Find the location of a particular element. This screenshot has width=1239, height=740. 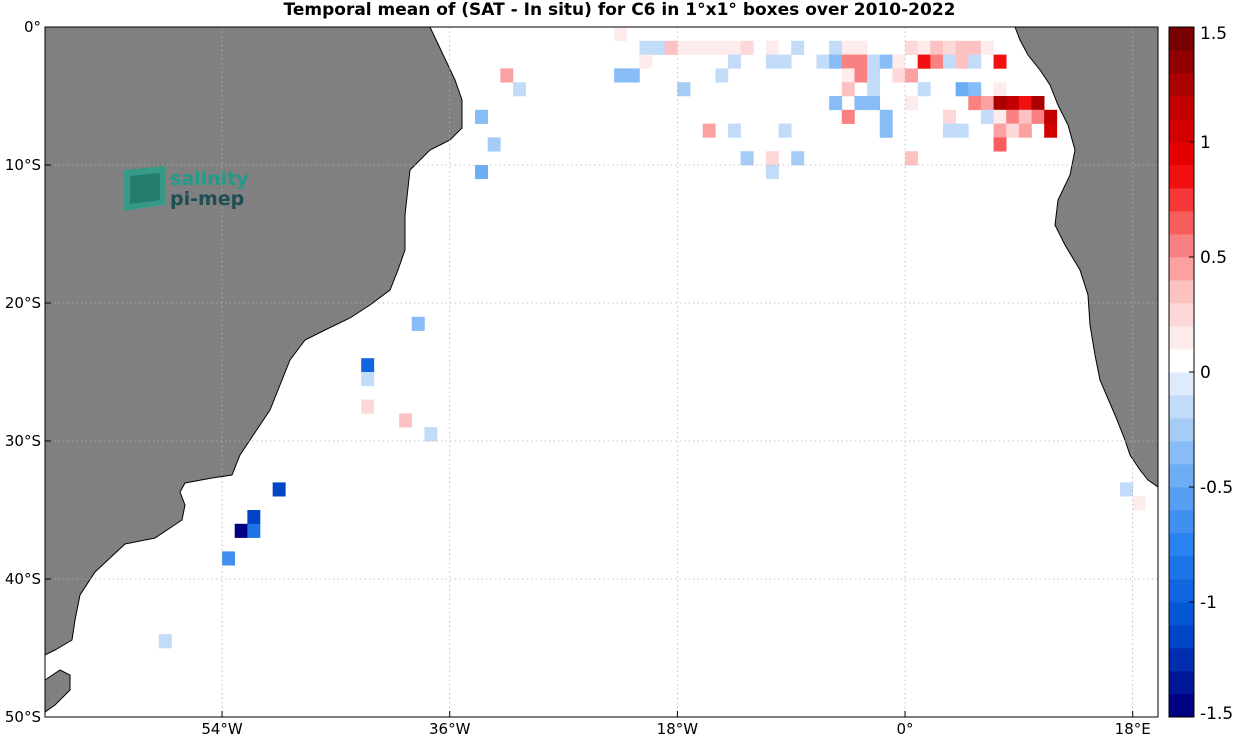

lat-tick-label: 40°S is located at coordinates (23, 579).